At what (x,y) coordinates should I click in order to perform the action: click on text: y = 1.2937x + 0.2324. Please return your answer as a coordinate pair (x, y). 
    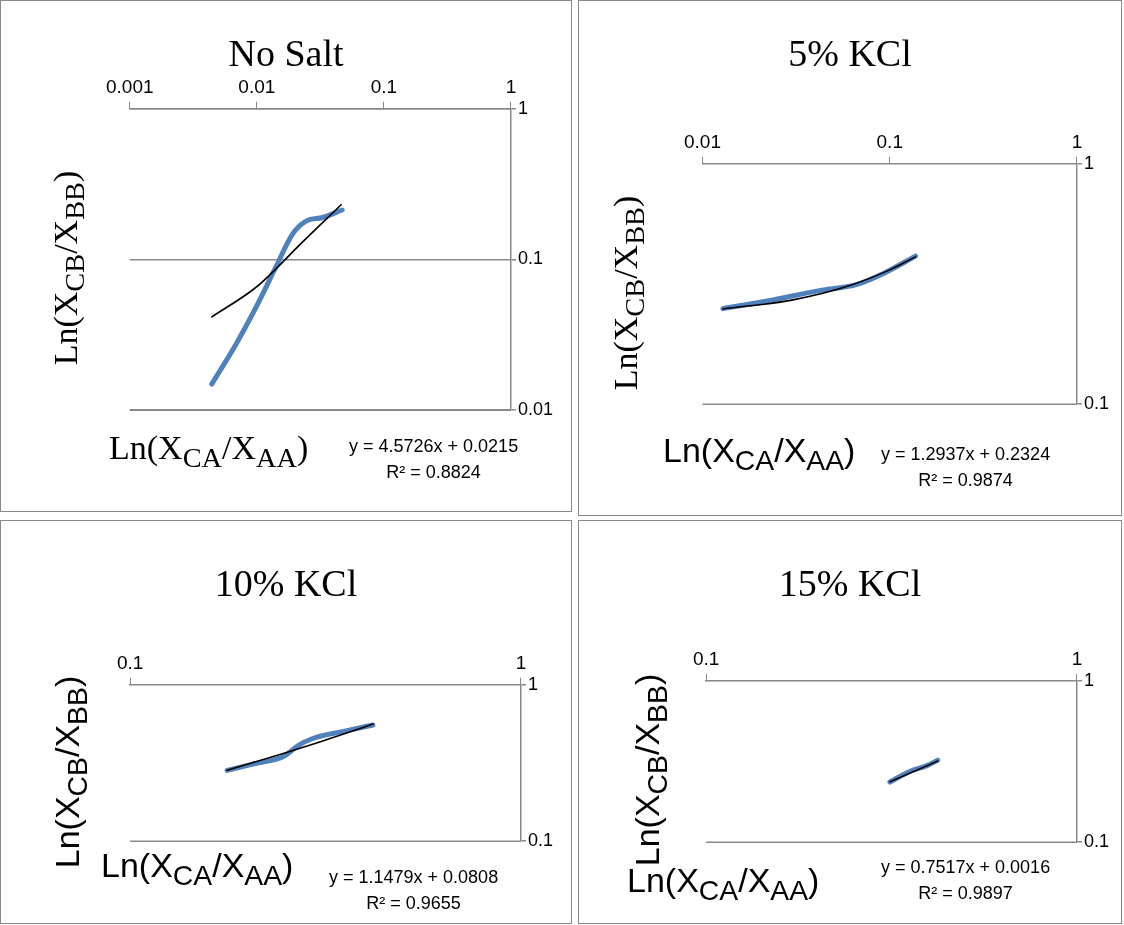
    Looking at the image, I should click on (966, 454).